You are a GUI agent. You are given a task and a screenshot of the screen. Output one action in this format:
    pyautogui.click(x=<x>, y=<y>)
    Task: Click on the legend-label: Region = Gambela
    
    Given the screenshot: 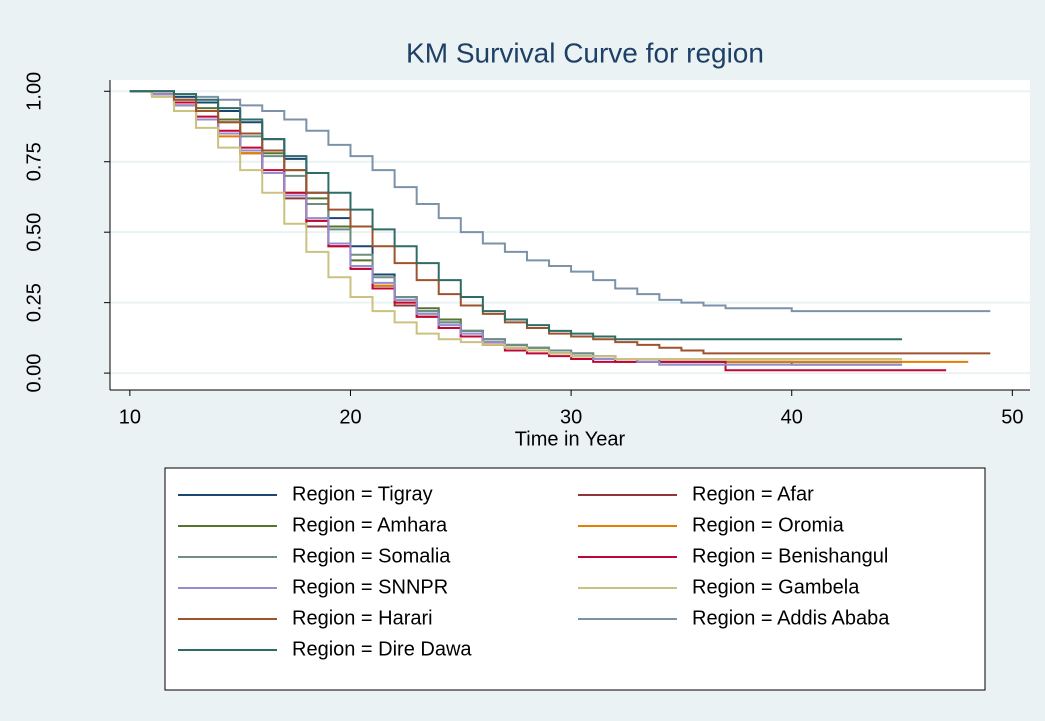 What is the action you would take?
    pyautogui.click(x=776, y=587)
    